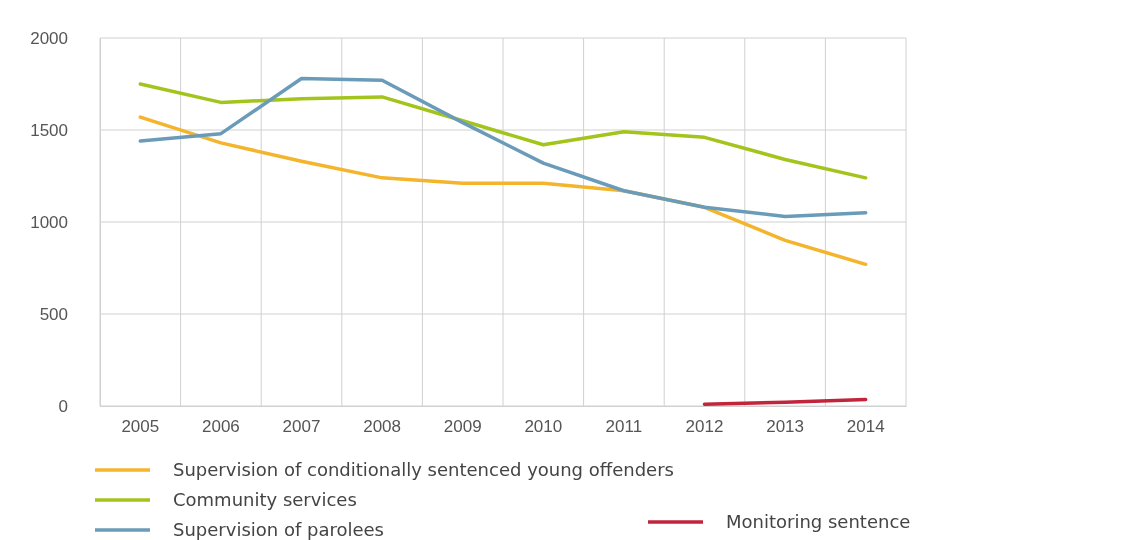  I want to click on y-tick-label: 2000, so click(49, 38).